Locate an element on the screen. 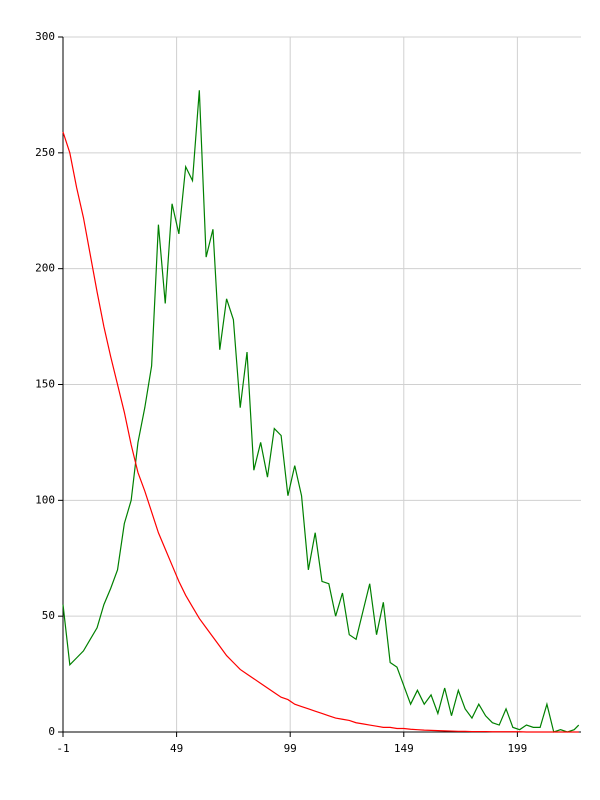 The image size is (600, 800). y-tick-label: 300 is located at coordinates (45, 36).